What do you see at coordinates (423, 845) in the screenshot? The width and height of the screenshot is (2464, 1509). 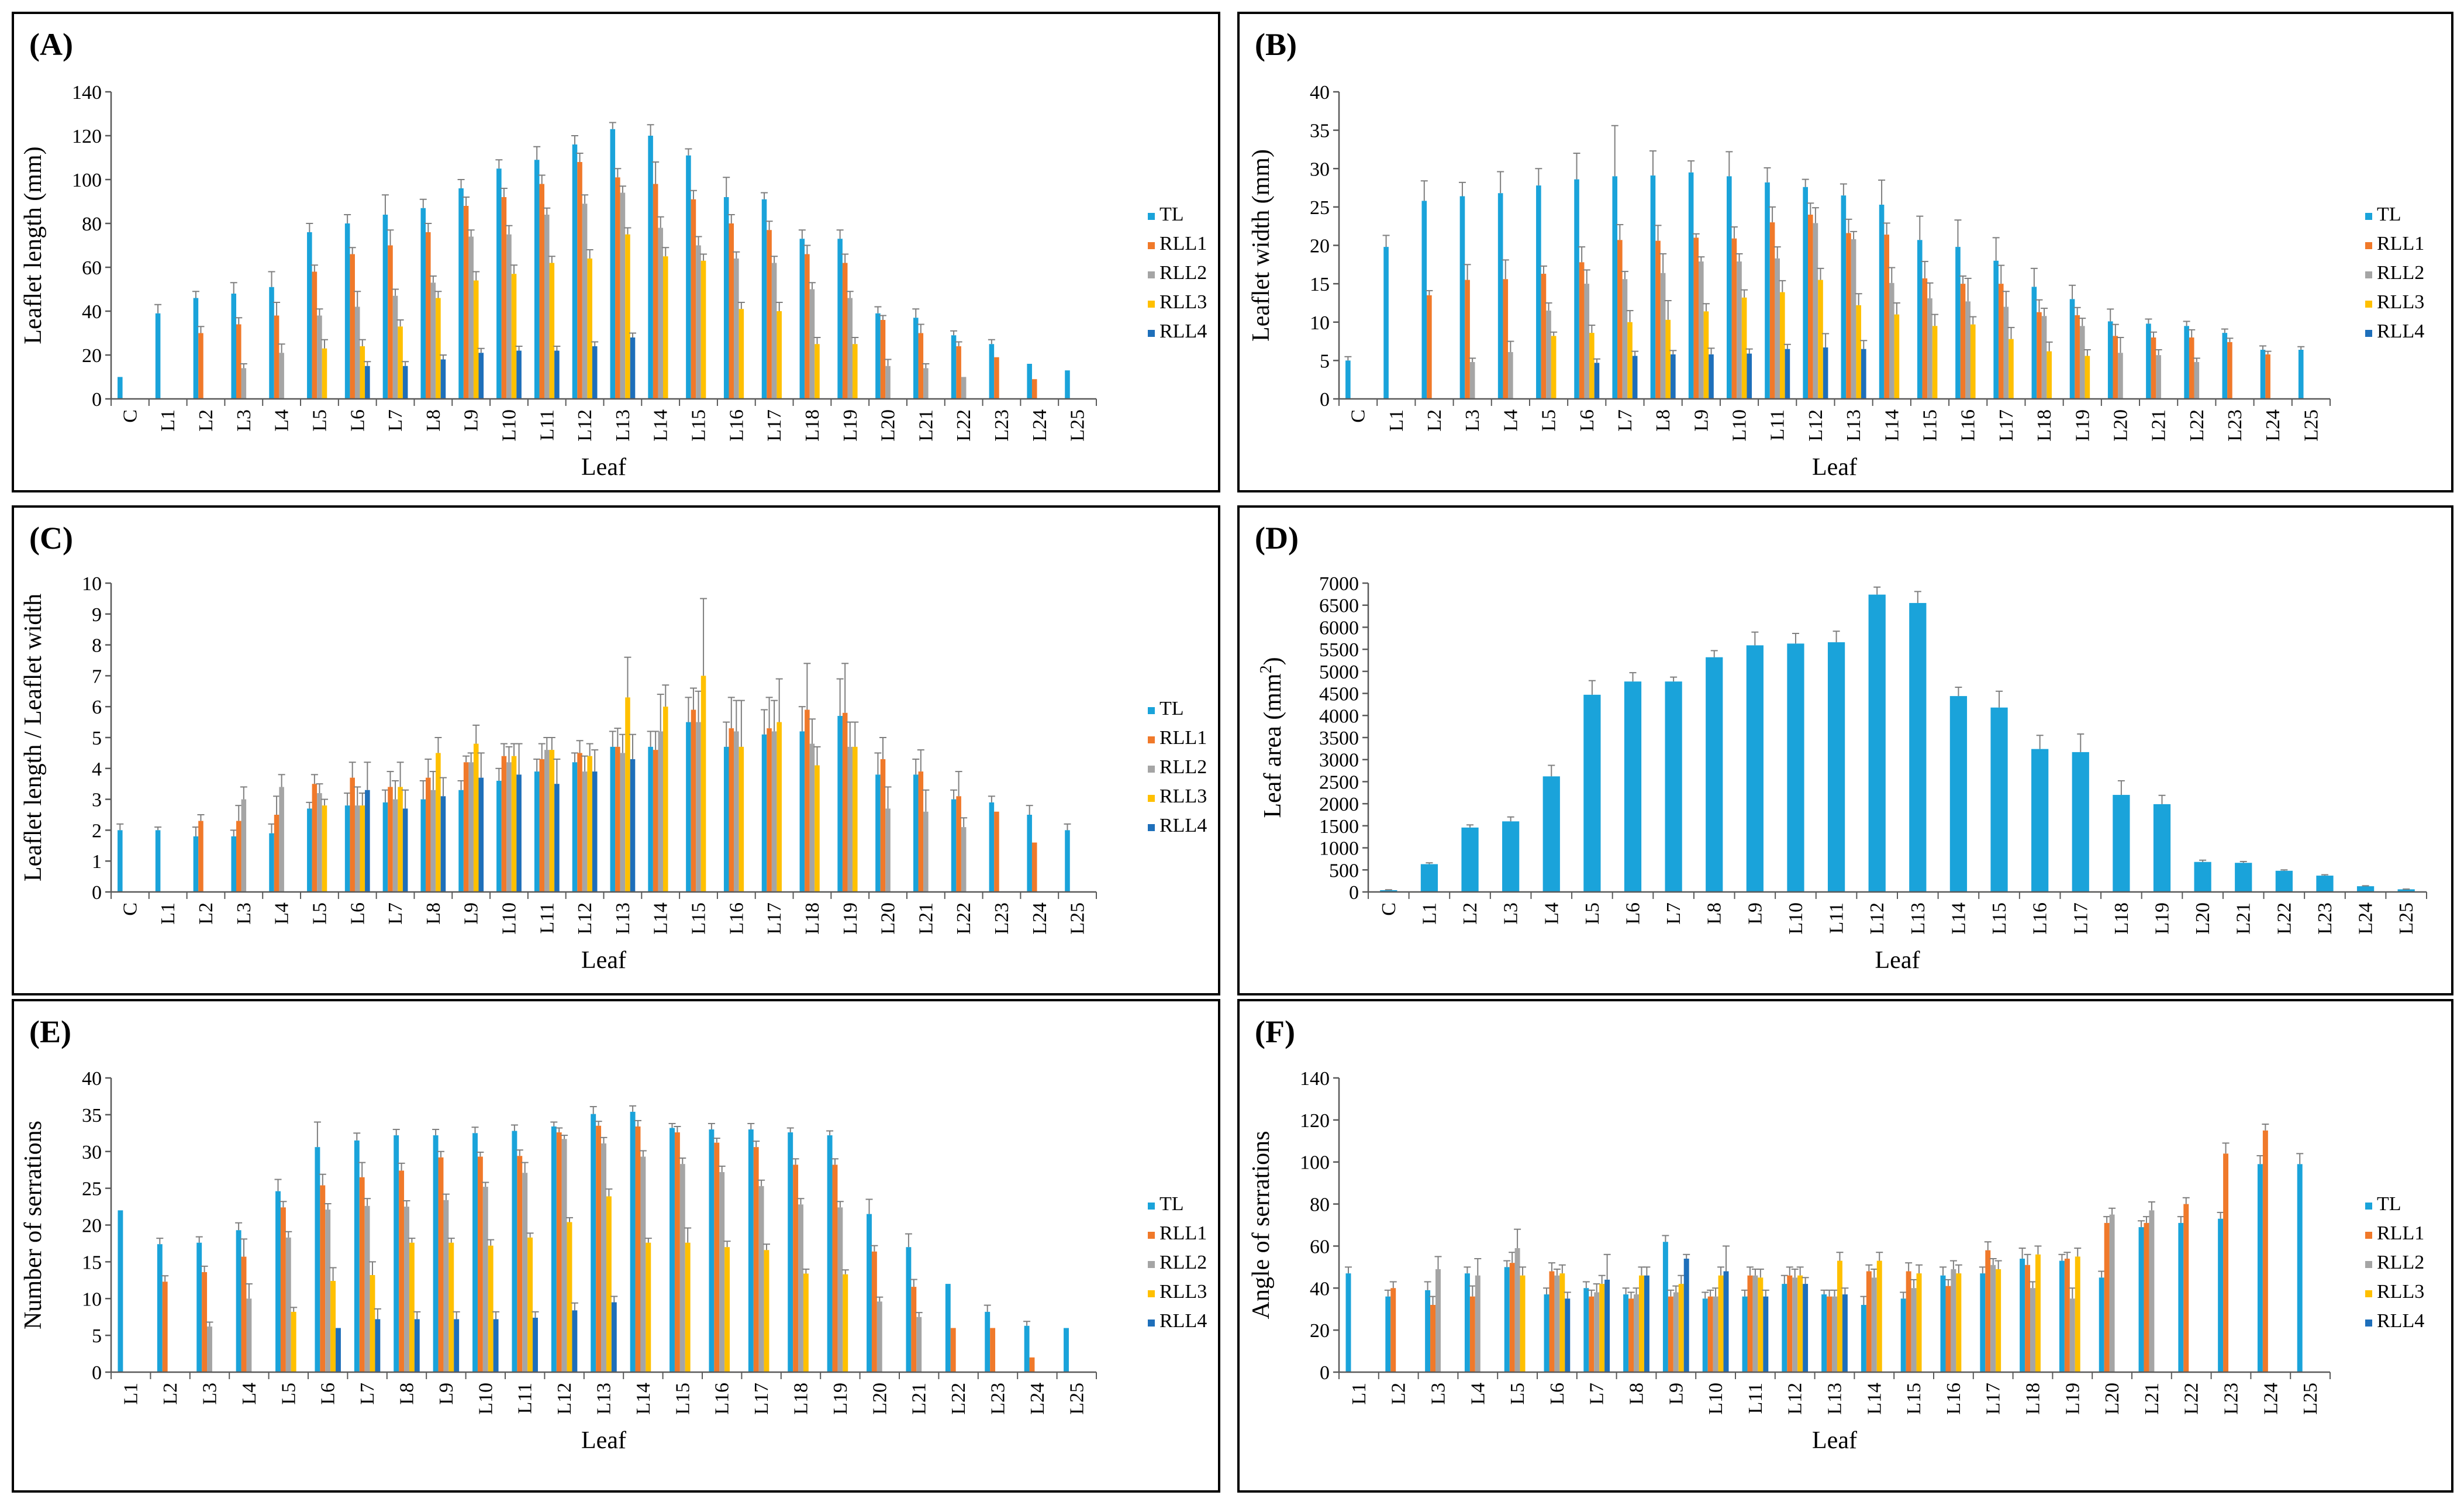 I see `bar-tl-l8` at bounding box center [423, 845].